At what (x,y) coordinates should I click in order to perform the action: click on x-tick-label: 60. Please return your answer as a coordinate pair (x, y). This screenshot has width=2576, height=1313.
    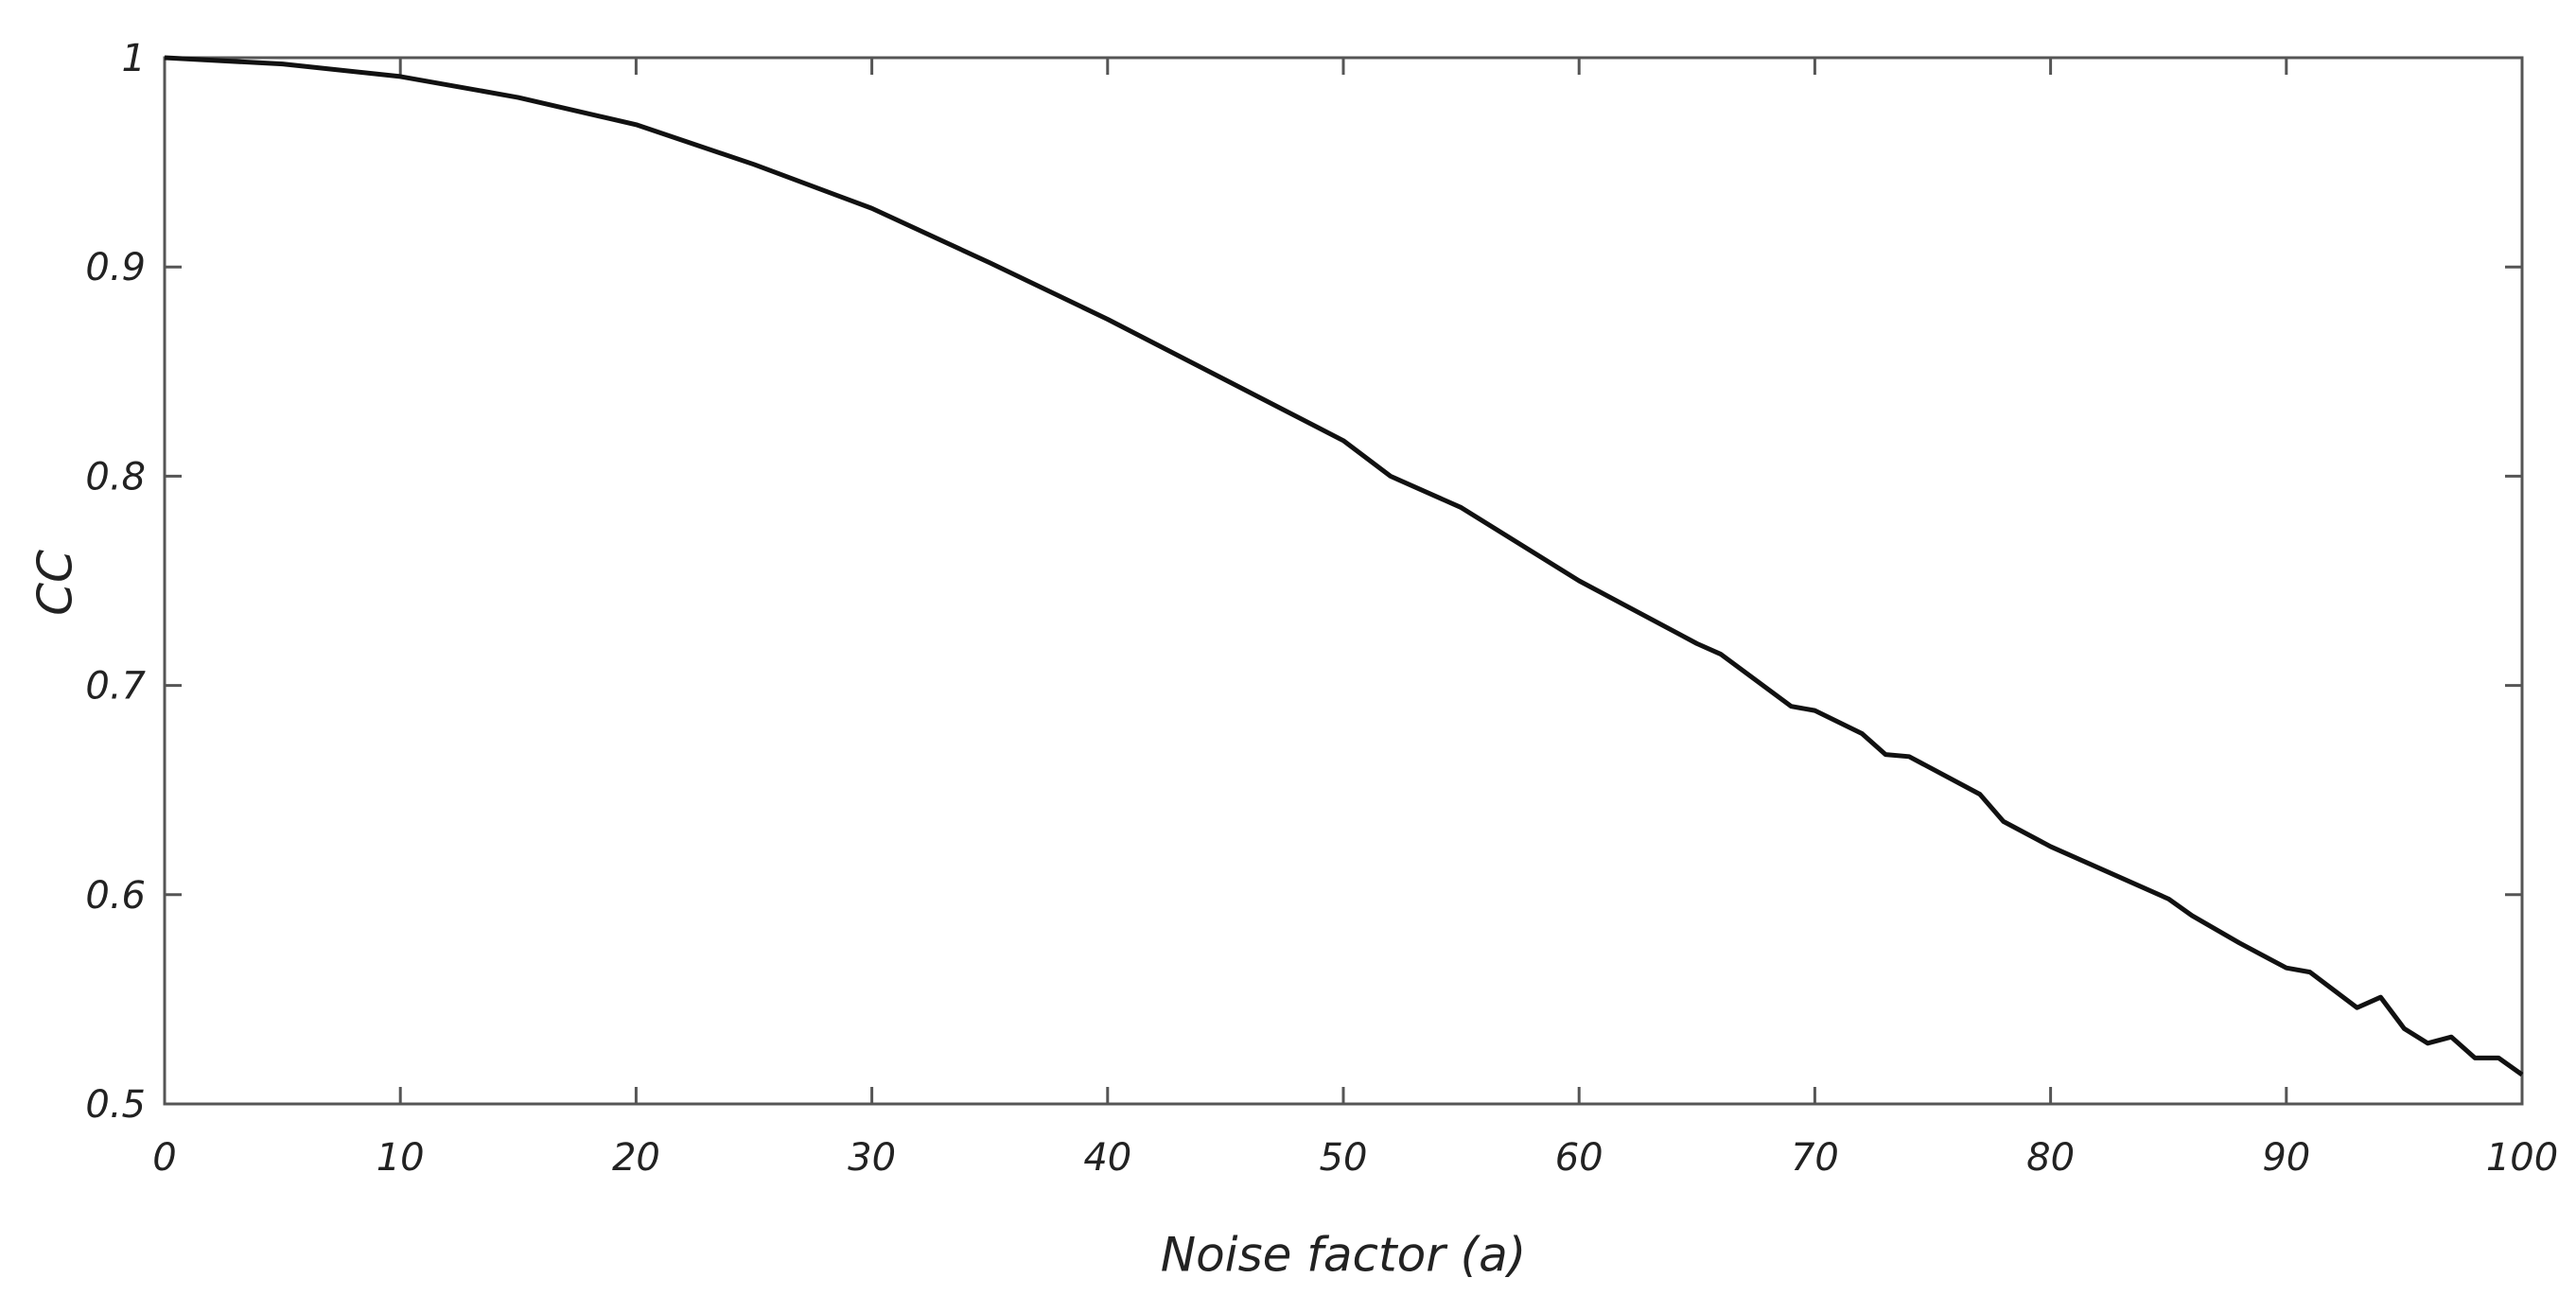
    Looking at the image, I should click on (1579, 1158).